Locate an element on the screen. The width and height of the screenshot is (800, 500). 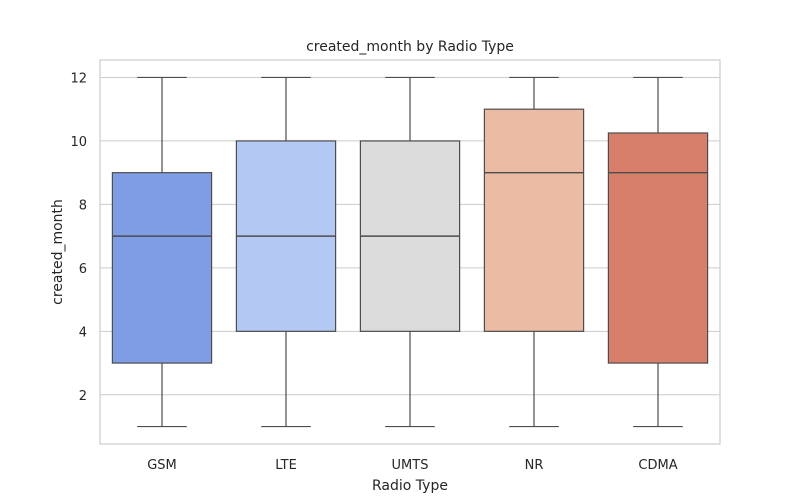
box-lte is located at coordinates (286, 252).